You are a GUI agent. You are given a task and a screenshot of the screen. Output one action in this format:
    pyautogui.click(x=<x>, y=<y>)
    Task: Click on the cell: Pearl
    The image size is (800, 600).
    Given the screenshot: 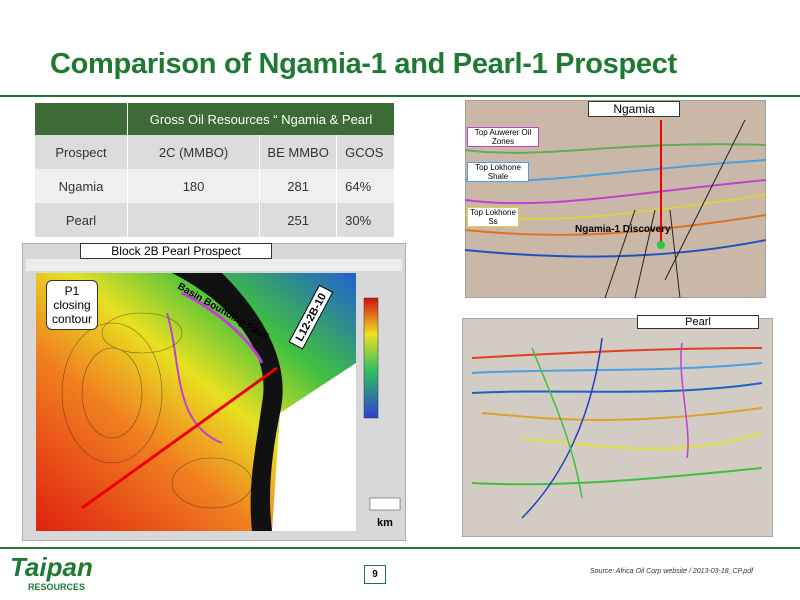 What is the action you would take?
    pyautogui.click(x=81, y=220)
    